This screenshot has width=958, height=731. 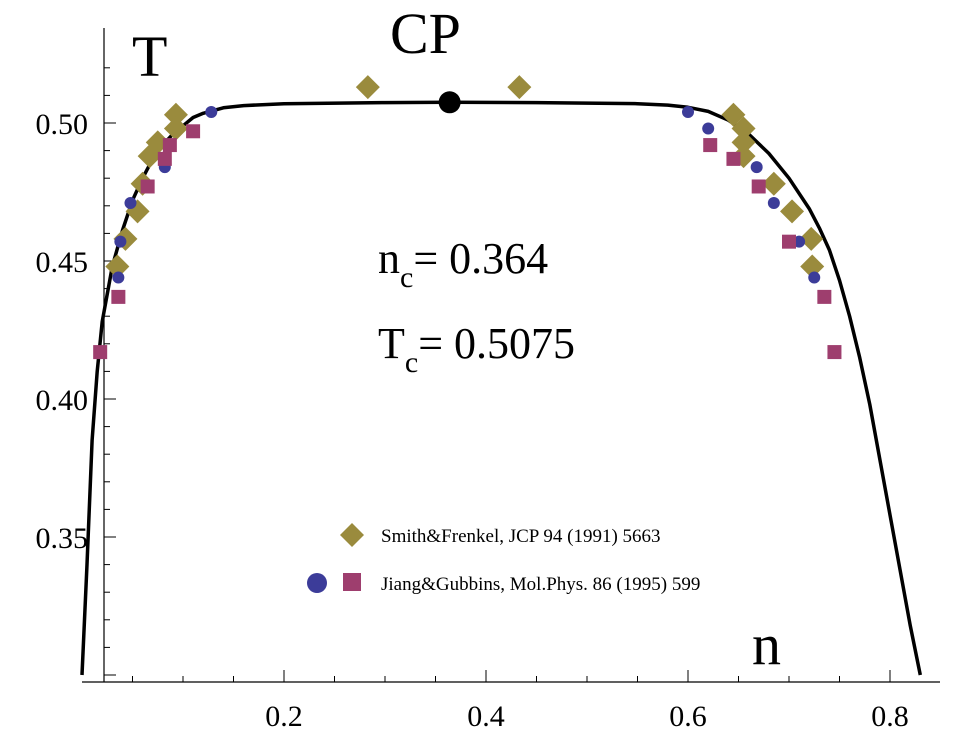 I want to click on nc-annotation: nc= 0.364, so click(x=463, y=264).